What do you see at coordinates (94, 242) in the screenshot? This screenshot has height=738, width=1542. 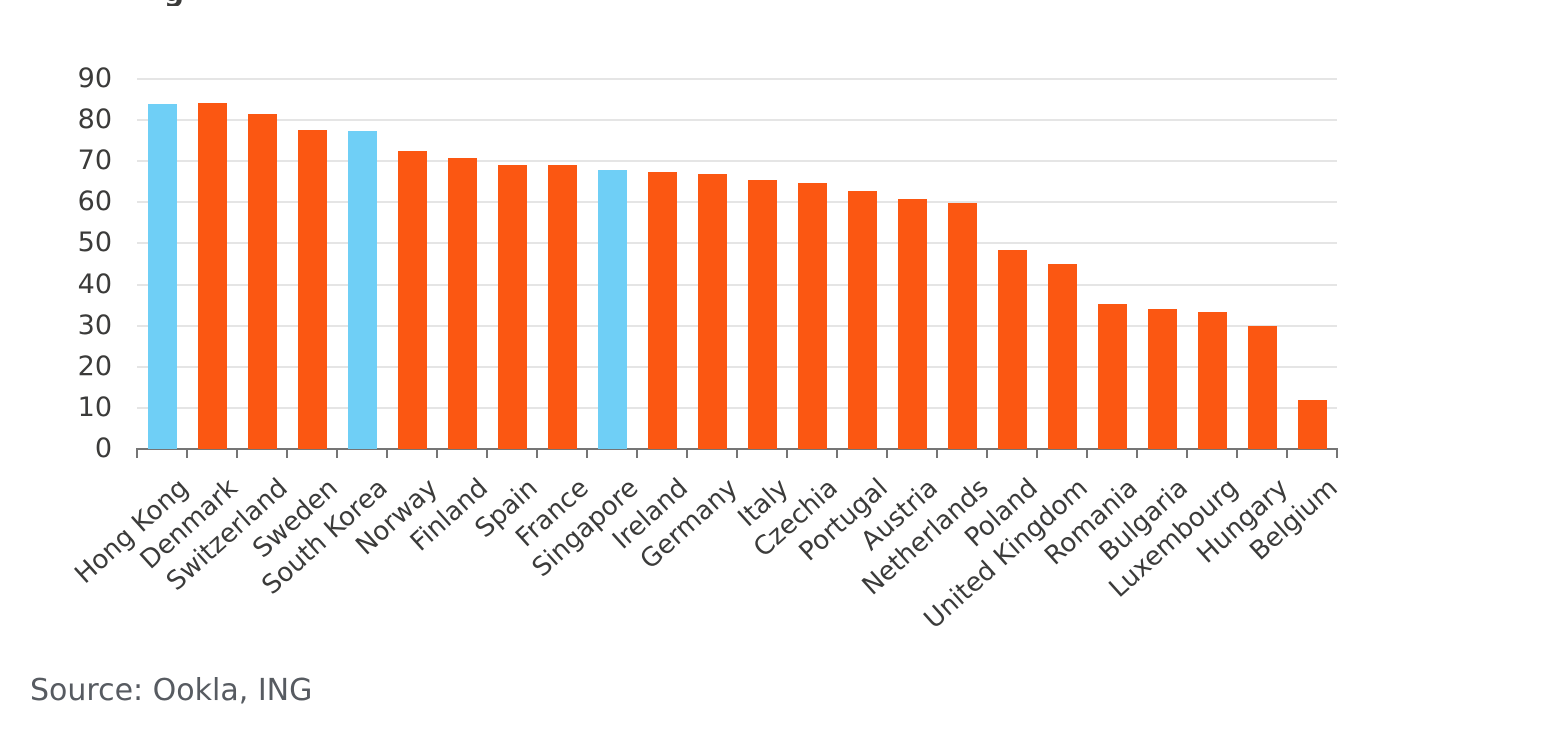 I see `y-axis-label-50: 50` at bounding box center [94, 242].